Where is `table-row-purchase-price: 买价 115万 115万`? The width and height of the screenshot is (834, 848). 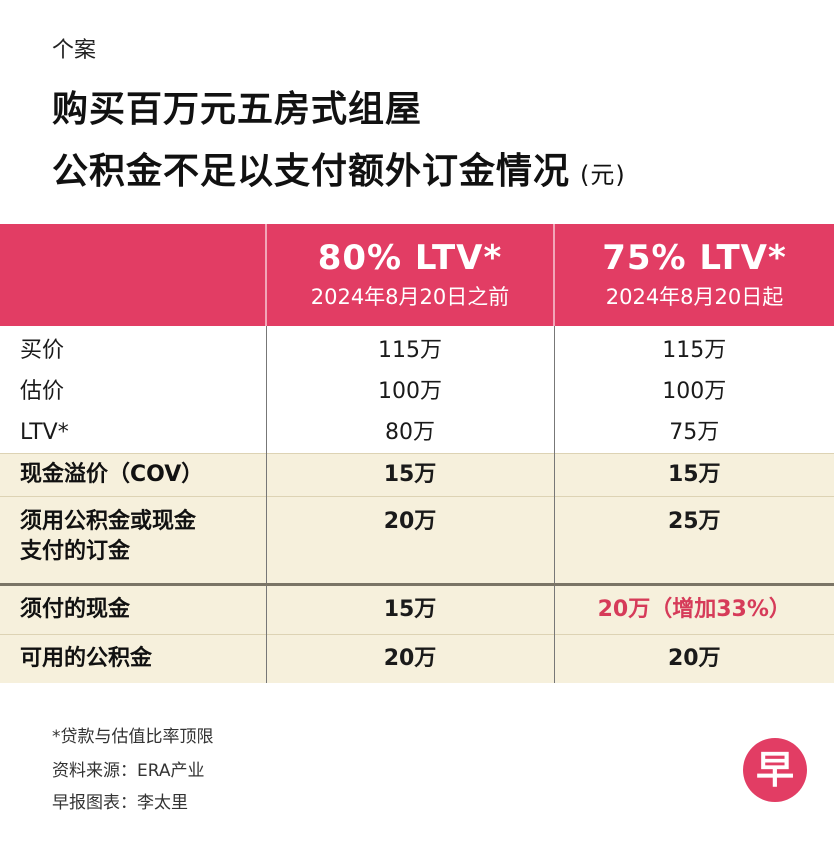
table-row-purchase-price: 买价 115万 115万 is located at coordinates (417, 348).